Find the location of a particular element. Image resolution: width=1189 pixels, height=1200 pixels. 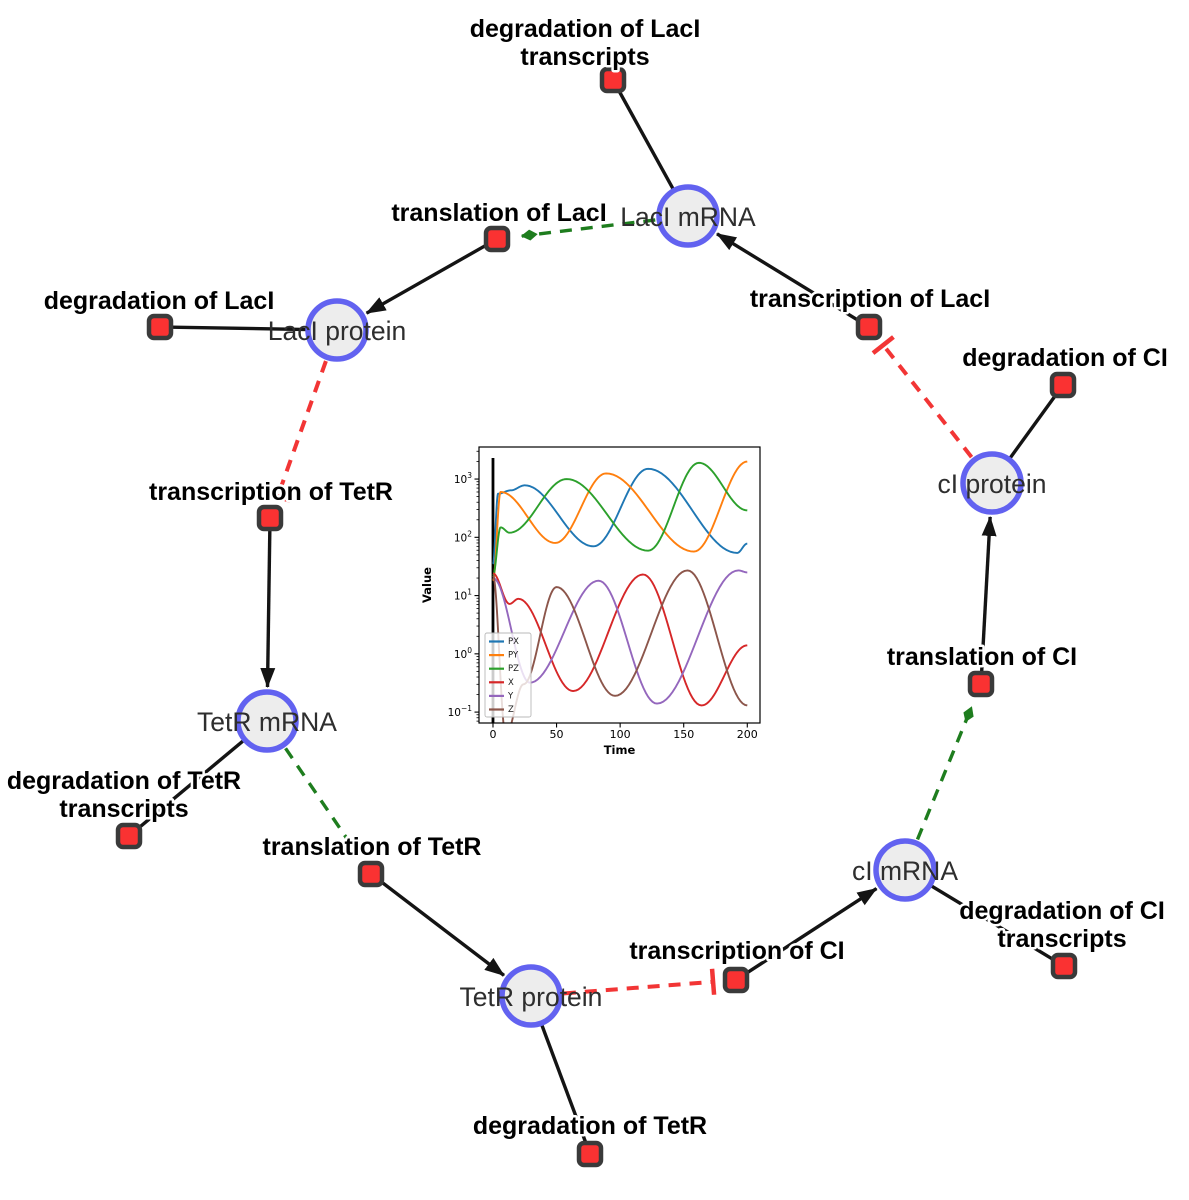

legend-label-Y: Y is located at coordinates (510, 696).